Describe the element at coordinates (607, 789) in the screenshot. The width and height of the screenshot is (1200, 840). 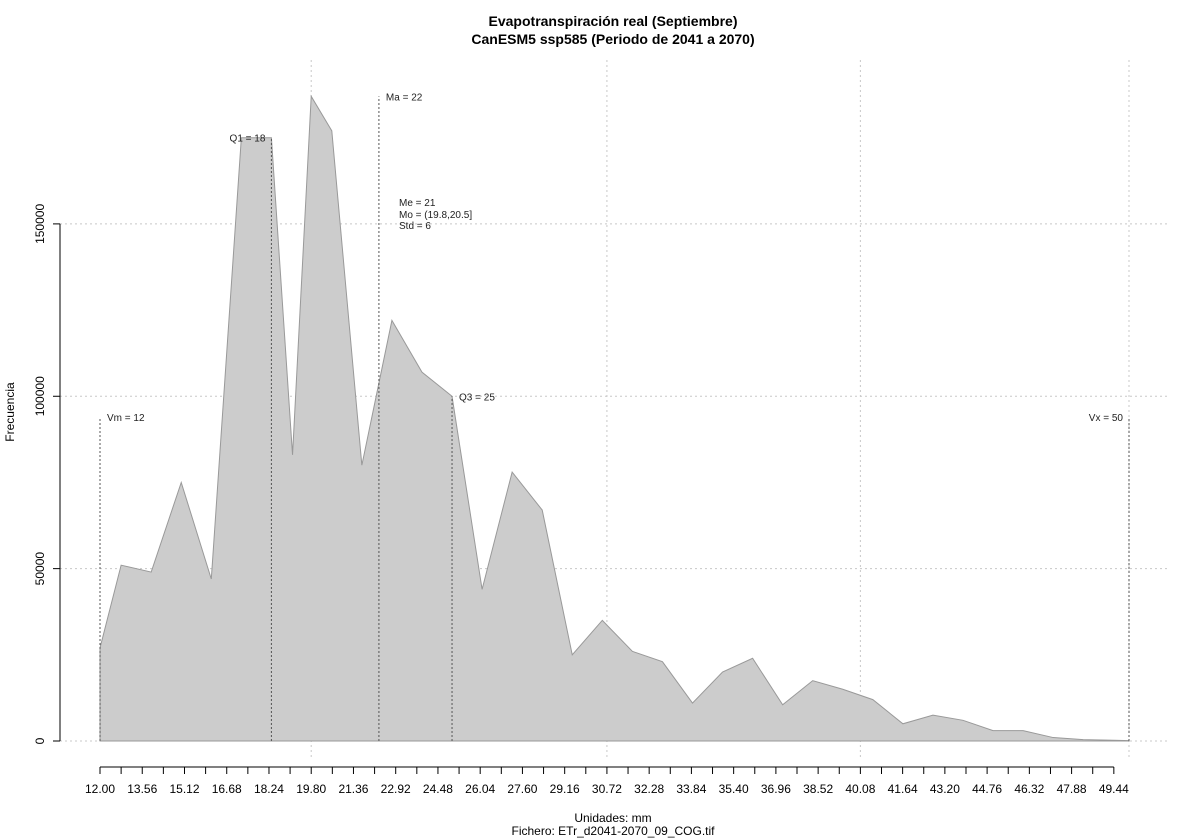
I see `x-tick-label: 30.72` at that location.